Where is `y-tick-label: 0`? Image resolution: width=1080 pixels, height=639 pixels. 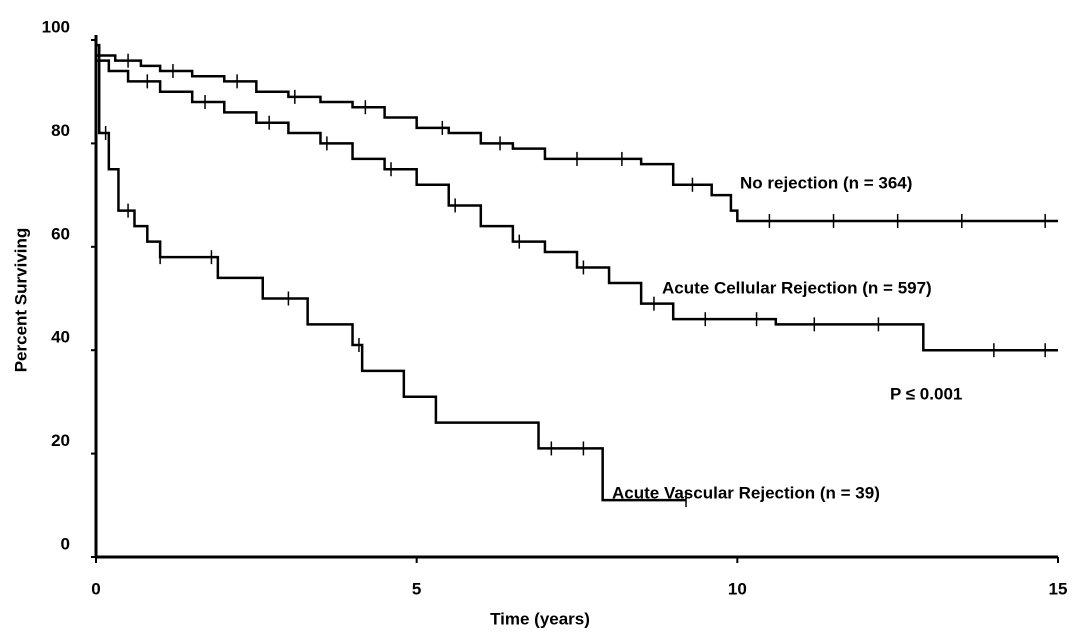
y-tick-label: 0 is located at coordinates (65, 543).